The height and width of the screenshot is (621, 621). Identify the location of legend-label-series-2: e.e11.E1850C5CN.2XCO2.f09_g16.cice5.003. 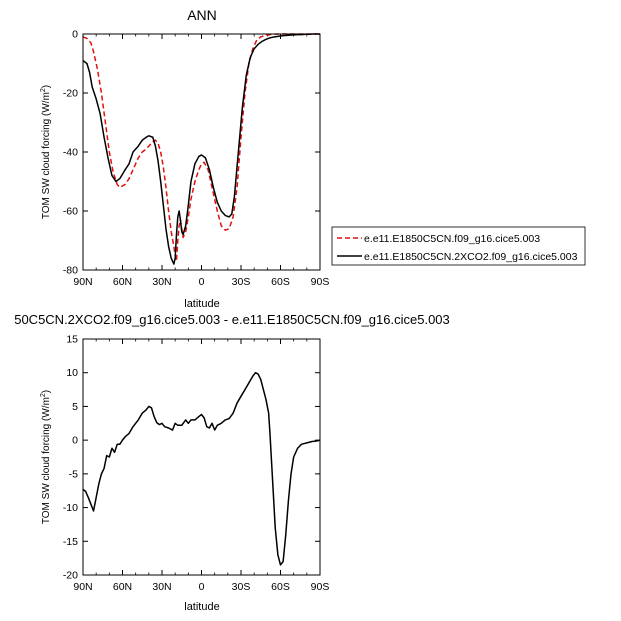
(471, 257).